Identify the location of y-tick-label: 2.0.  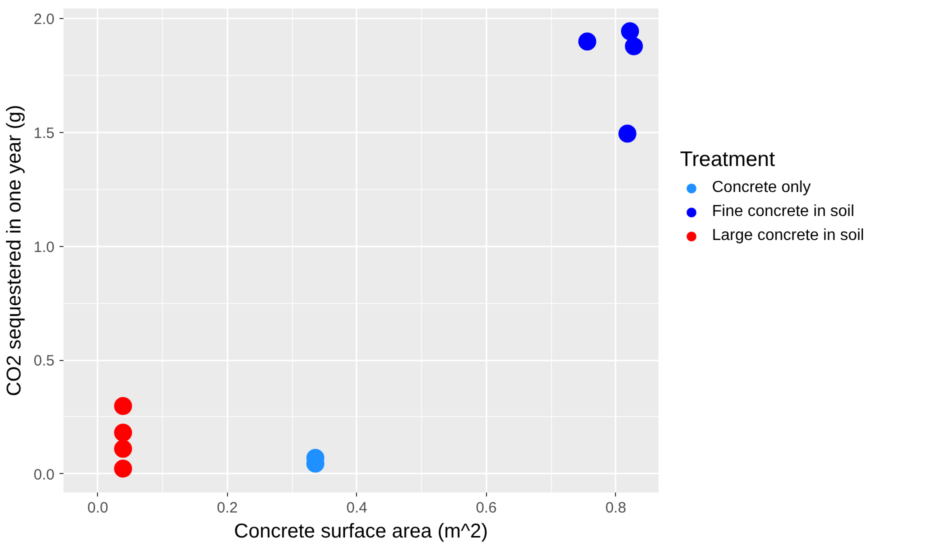
(44, 19).